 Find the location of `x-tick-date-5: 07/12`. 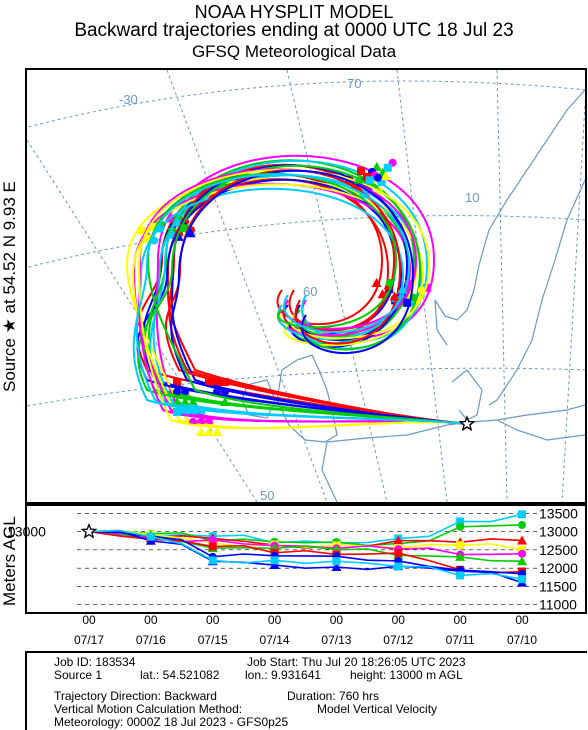

x-tick-date-5: 07/12 is located at coordinates (398, 640).